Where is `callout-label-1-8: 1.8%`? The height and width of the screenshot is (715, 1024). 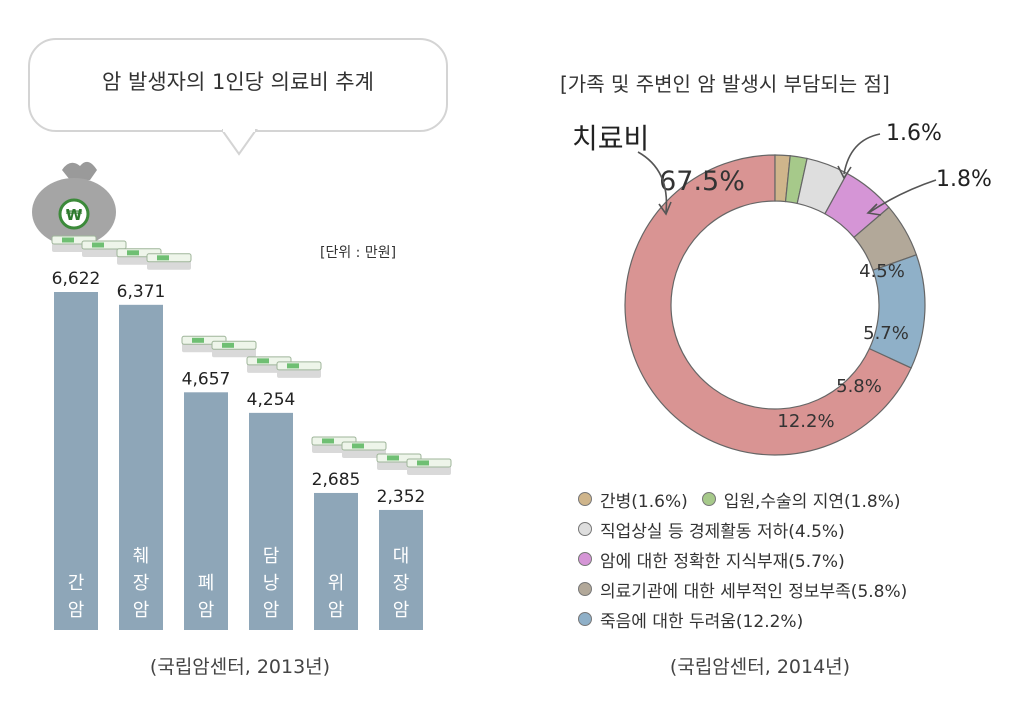 callout-label-1-8: 1.8% is located at coordinates (964, 179).